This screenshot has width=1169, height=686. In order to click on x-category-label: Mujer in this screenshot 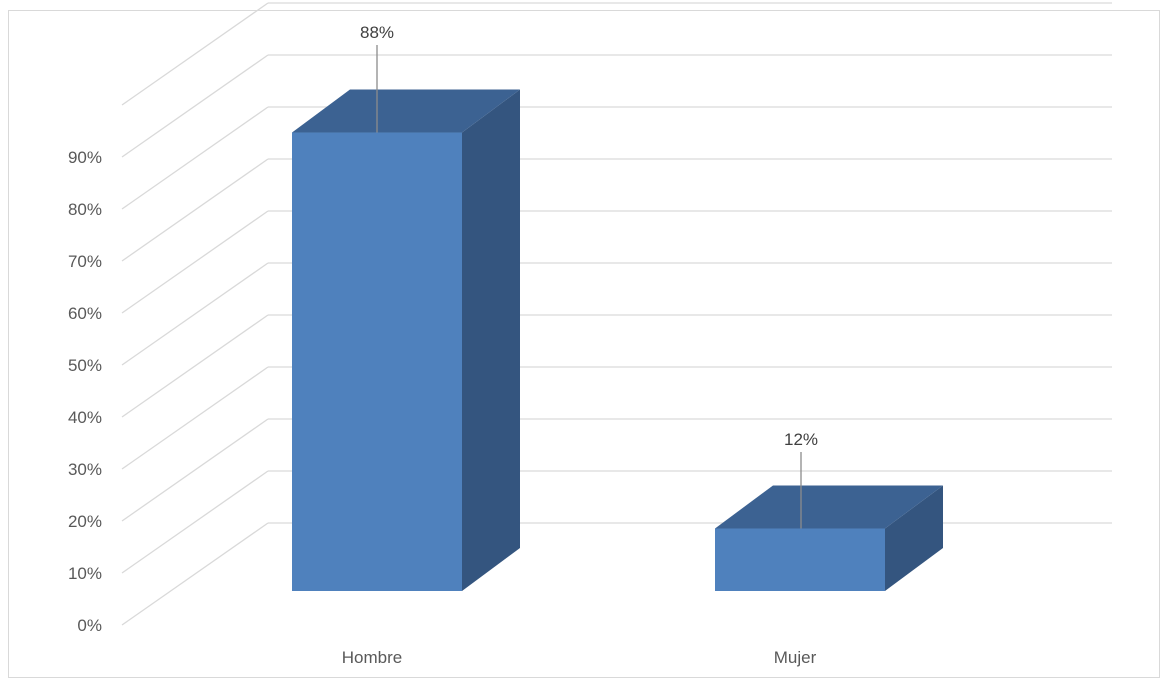, I will do `click(795, 657)`.